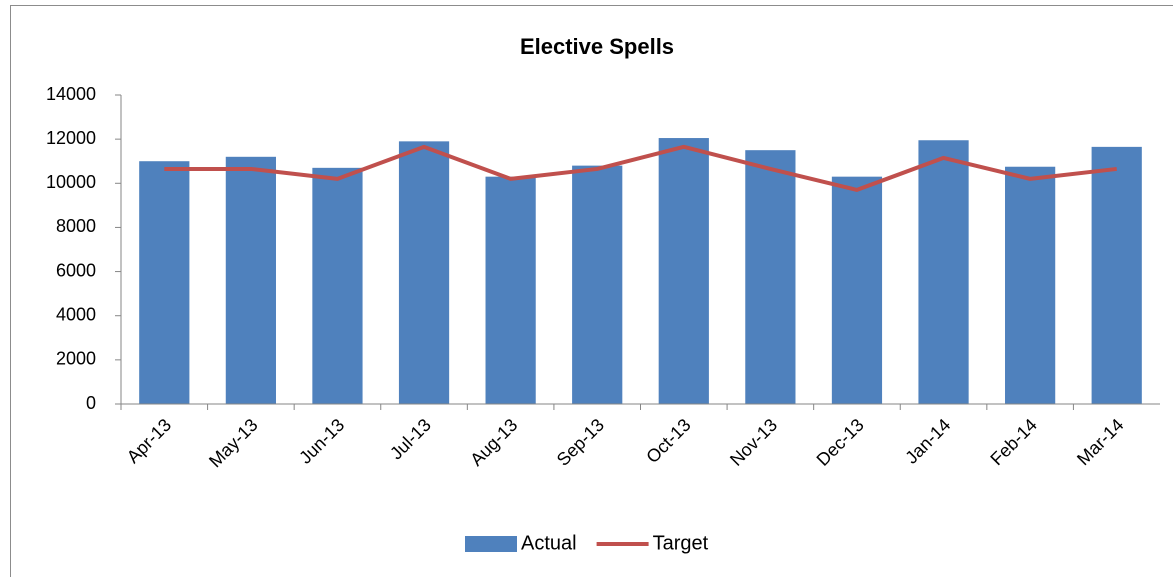 This screenshot has width=1173, height=582. What do you see at coordinates (91, 403) in the screenshot?
I see `y-tick-label: 0` at bounding box center [91, 403].